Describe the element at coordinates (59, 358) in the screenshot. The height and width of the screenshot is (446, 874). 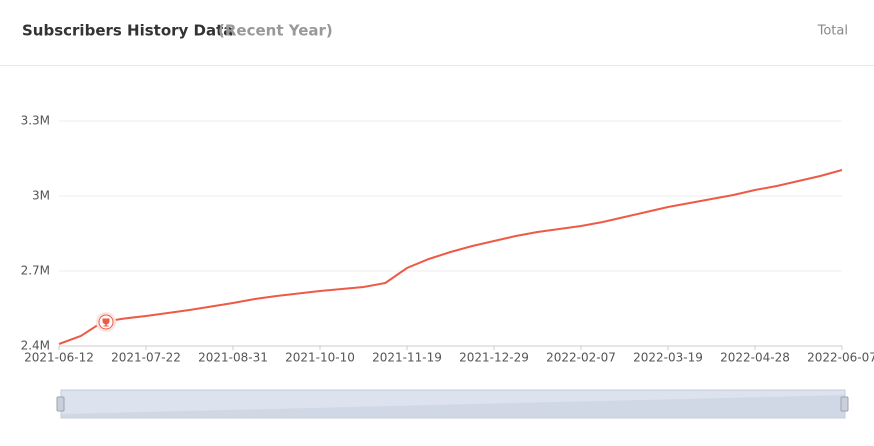
I see `x-tick-label: 2021-06-12` at that location.